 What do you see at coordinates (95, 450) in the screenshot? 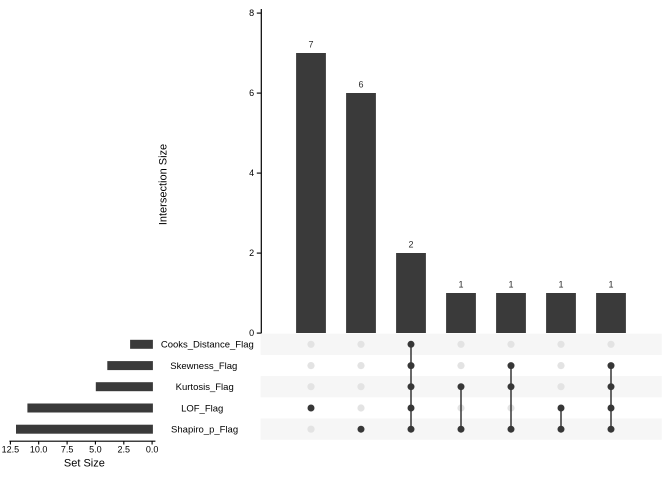
I see `svg-text: 5.0` at bounding box center [95, 450].